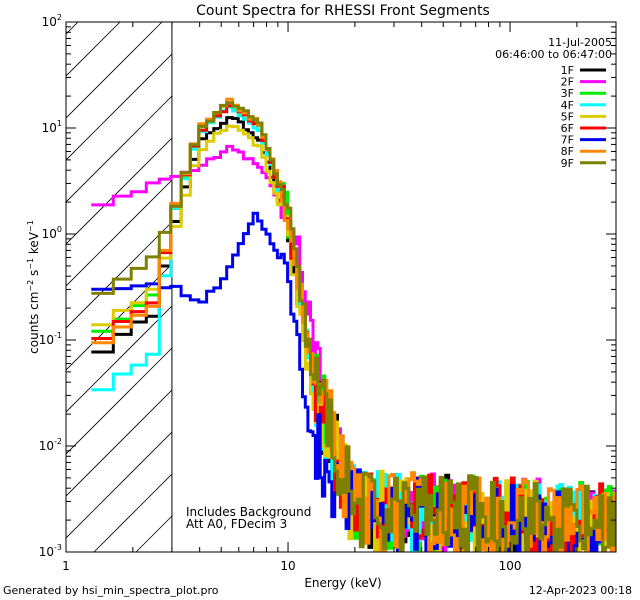 This screenshot has height=600, width=640. Describe the element at coordinates (111, 590) in the screenshot. I see `footer-generated: Generated by hsi_min_spectra_plot.pro` at that location.